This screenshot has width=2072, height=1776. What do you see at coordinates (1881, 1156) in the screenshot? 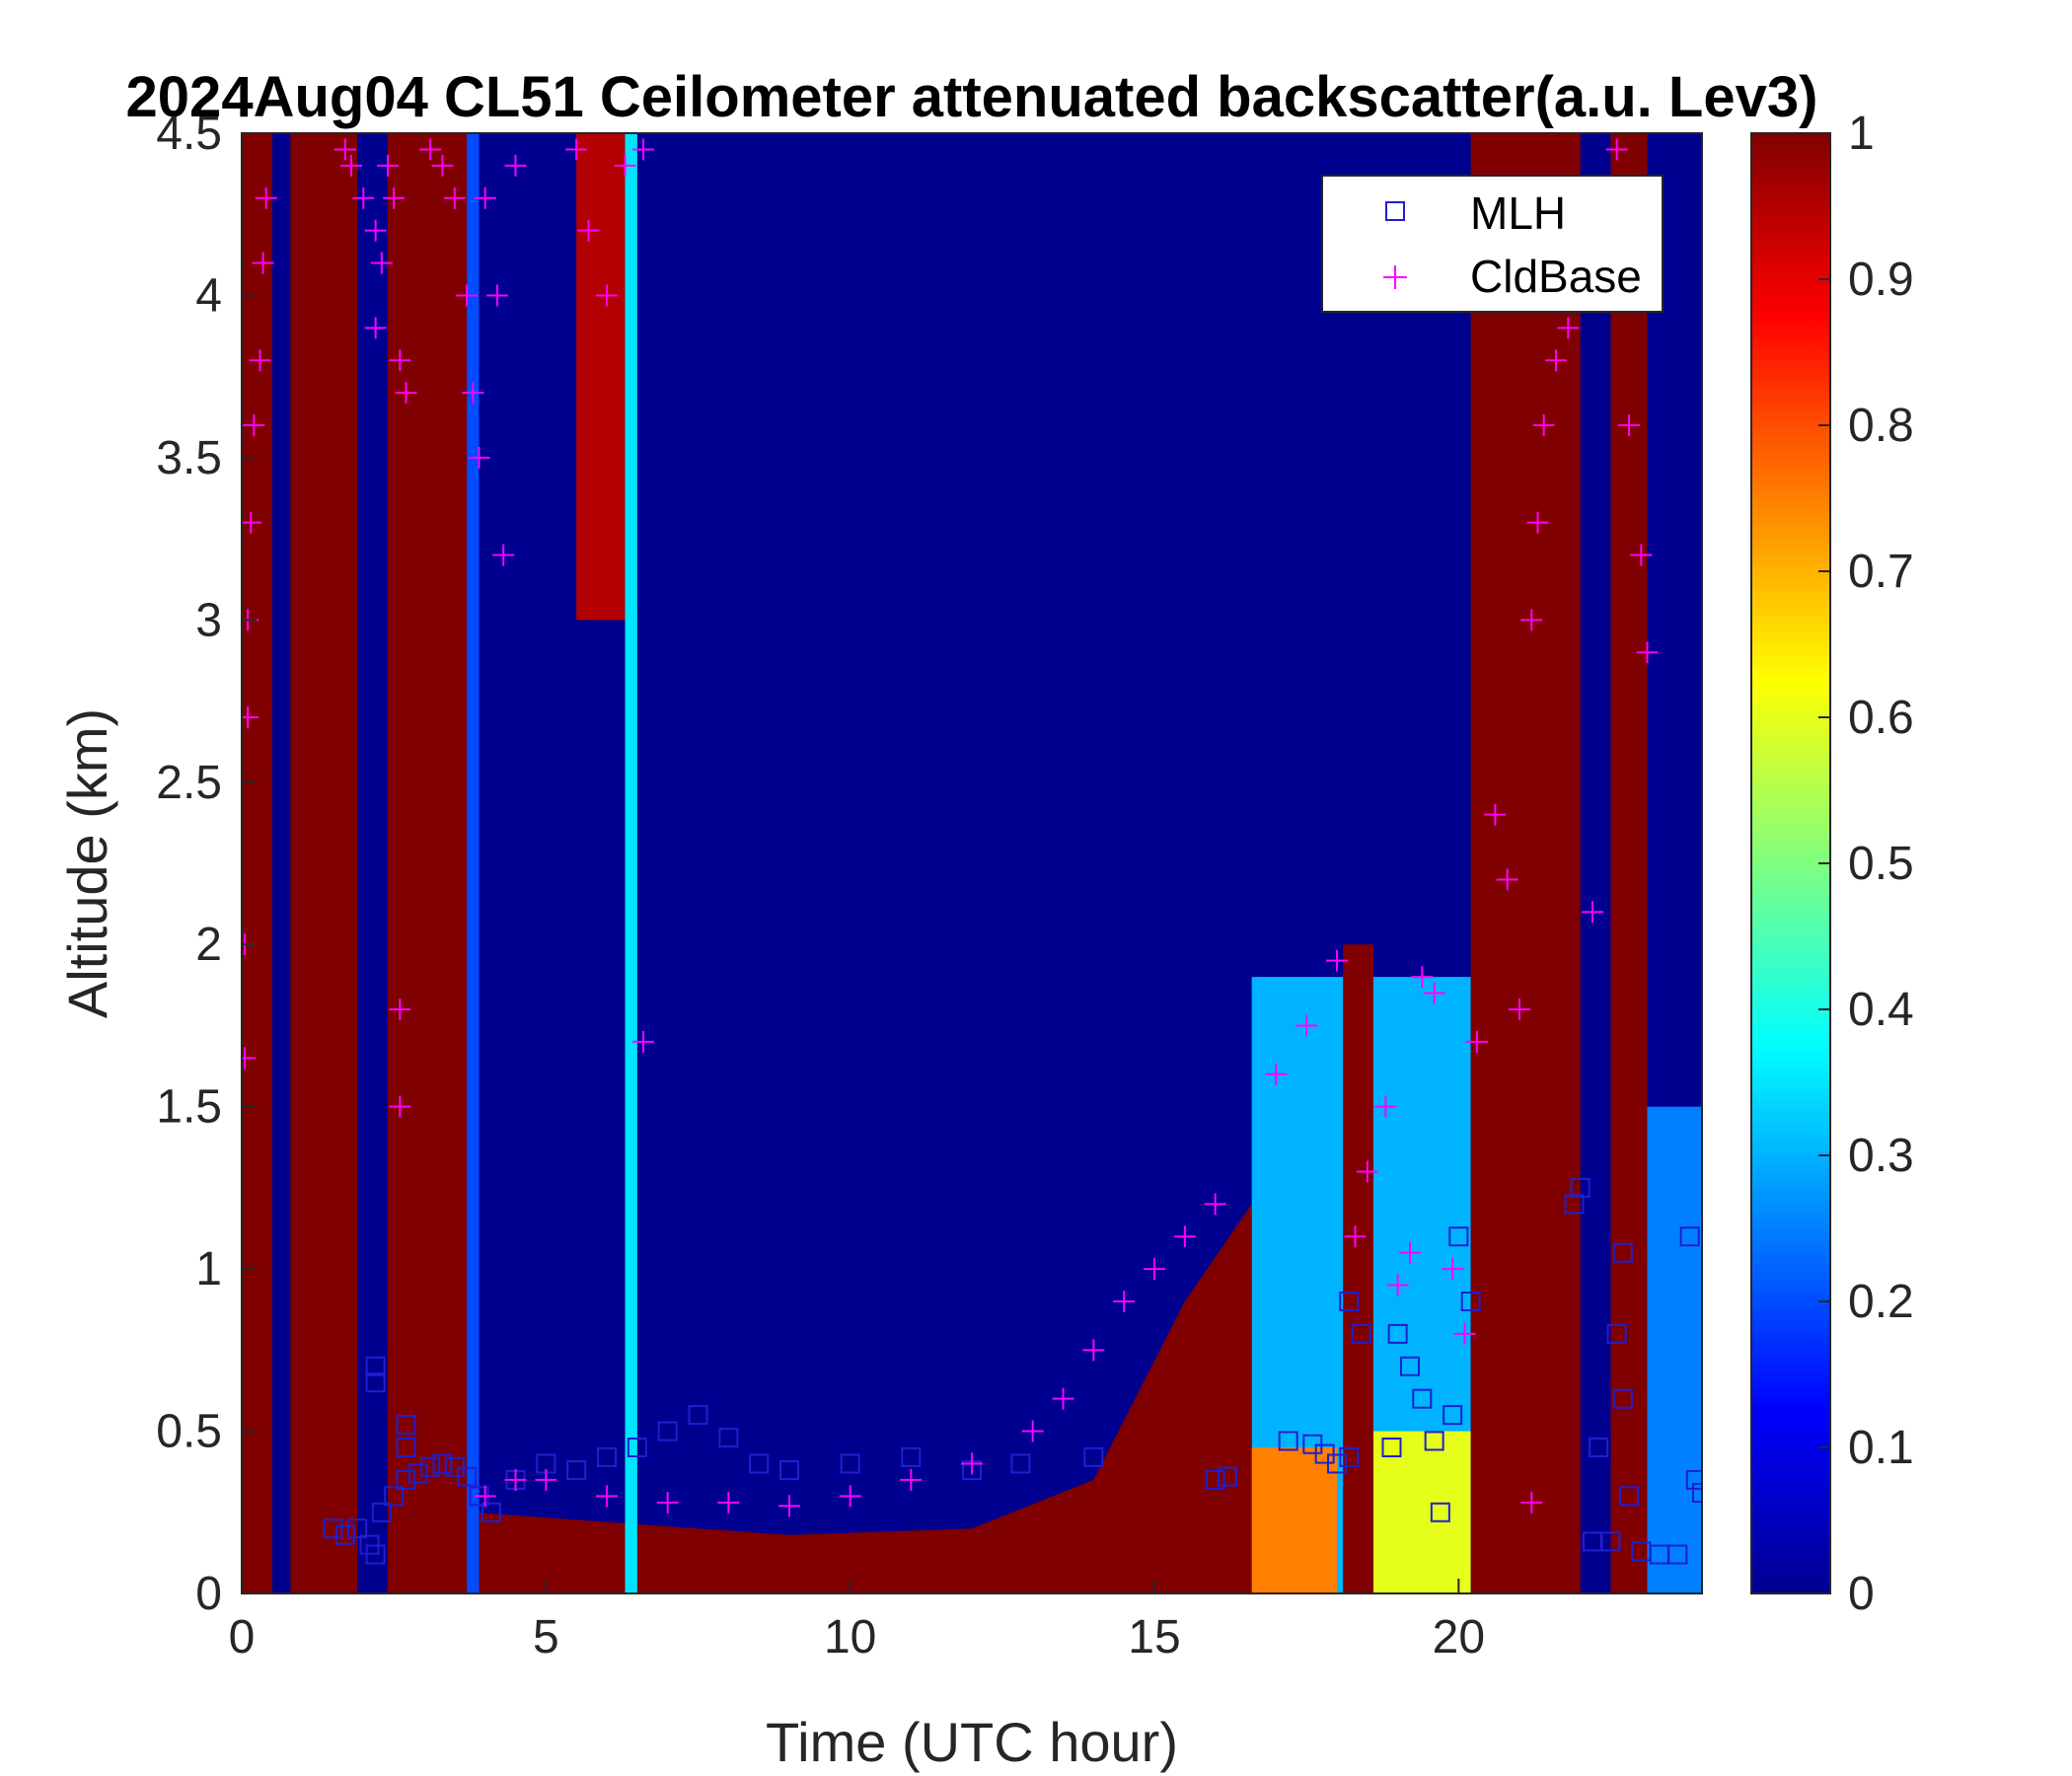
I see `colorbar-tick-label: 0.3` at bounding box center [1881, 1156].